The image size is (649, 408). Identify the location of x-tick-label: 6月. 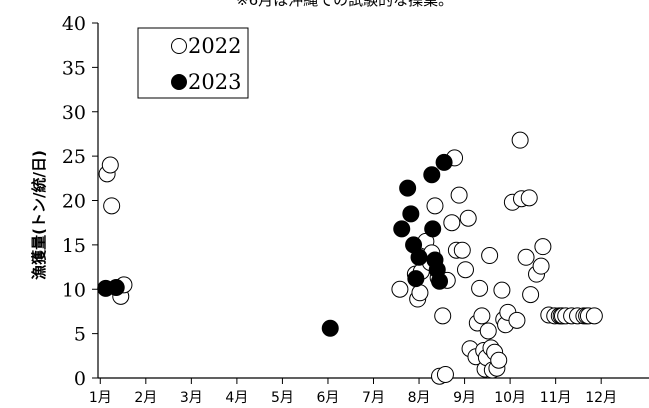
(328, 398).